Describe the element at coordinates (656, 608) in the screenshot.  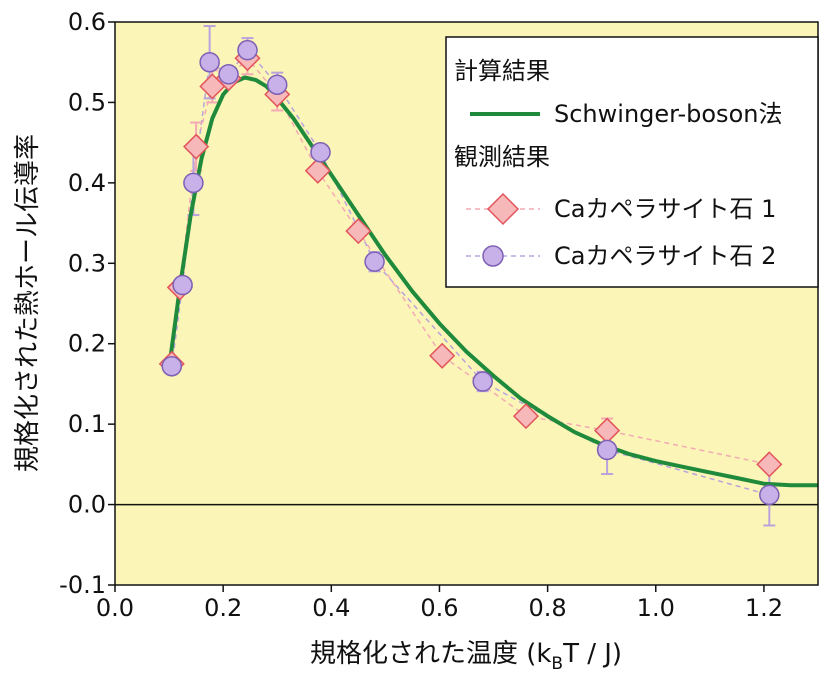
I see `x-tick-label: 1.0` at that location.